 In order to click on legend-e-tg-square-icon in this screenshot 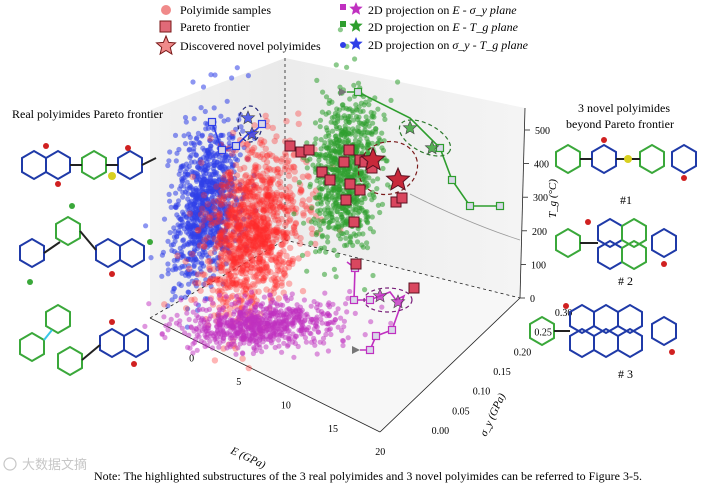, I will do `click(343, 24)`.